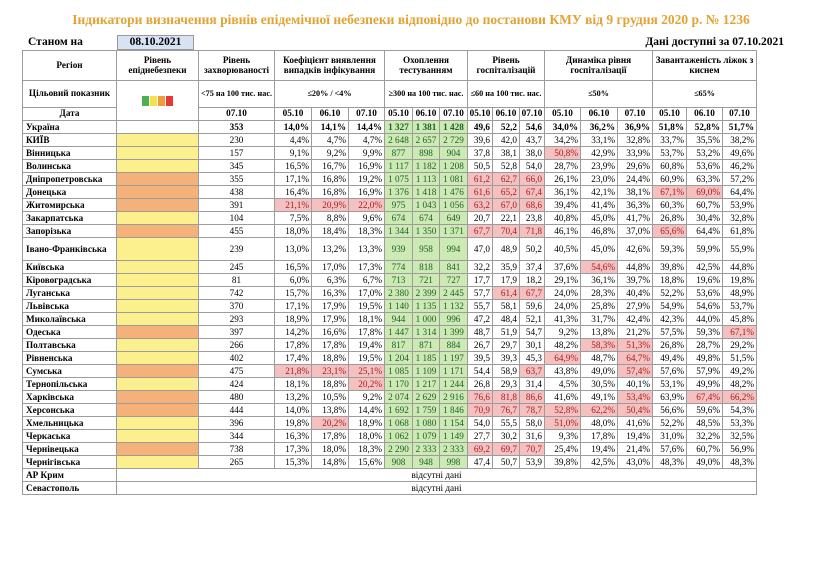  Describe the element at coordinates (635, 397) in the screenshot. I see `hosp-dynamics-cell: 53,4%` at that location.